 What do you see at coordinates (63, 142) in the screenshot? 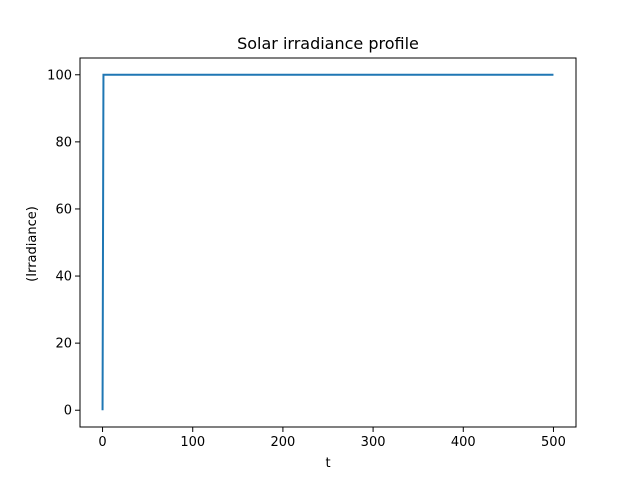
I see `y-tick-label: 80` at bounding box center [63, 142].